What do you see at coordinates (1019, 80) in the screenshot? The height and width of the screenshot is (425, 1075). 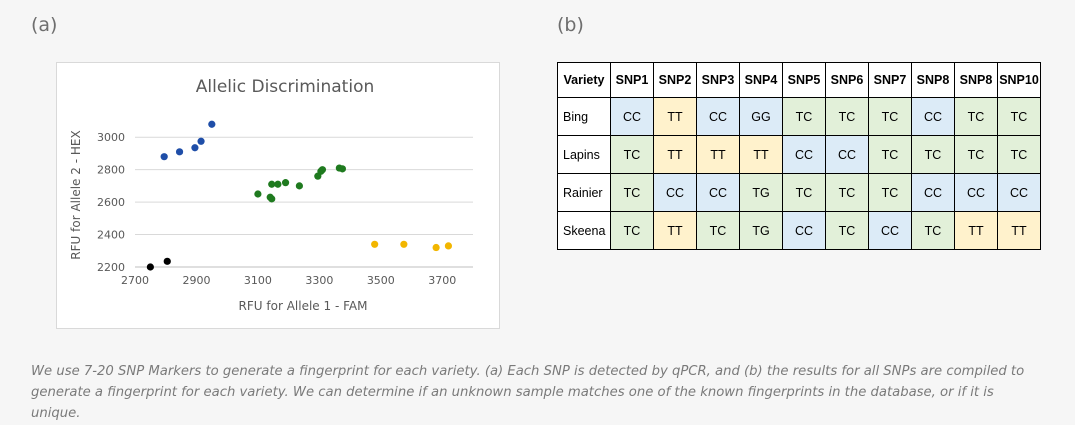 I see `header-snp: SNP10` at bounding box center [1019, 80].